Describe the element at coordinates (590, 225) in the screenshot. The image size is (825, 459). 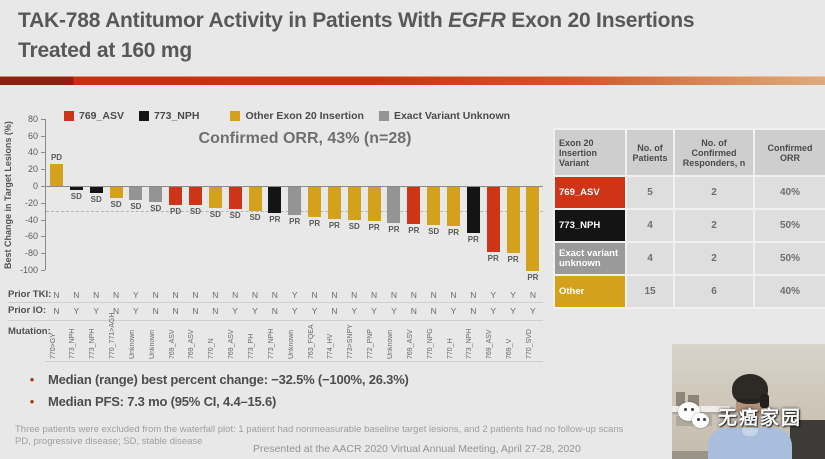
I see `variant-cell: 773_NPH` at that location.